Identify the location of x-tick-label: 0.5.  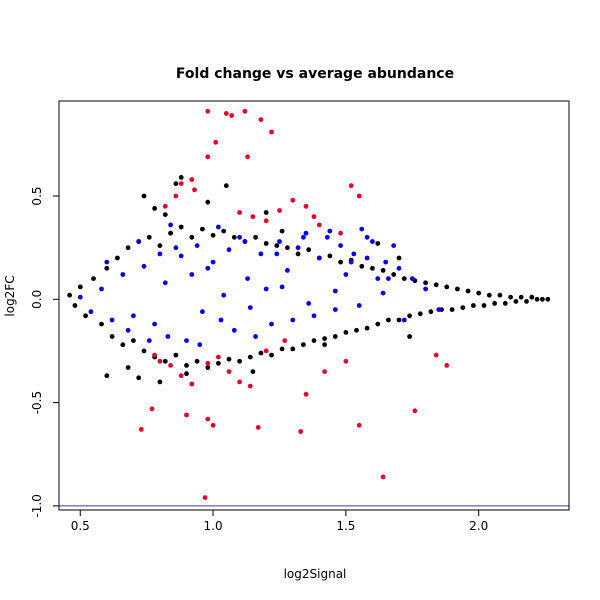
(80, 526).